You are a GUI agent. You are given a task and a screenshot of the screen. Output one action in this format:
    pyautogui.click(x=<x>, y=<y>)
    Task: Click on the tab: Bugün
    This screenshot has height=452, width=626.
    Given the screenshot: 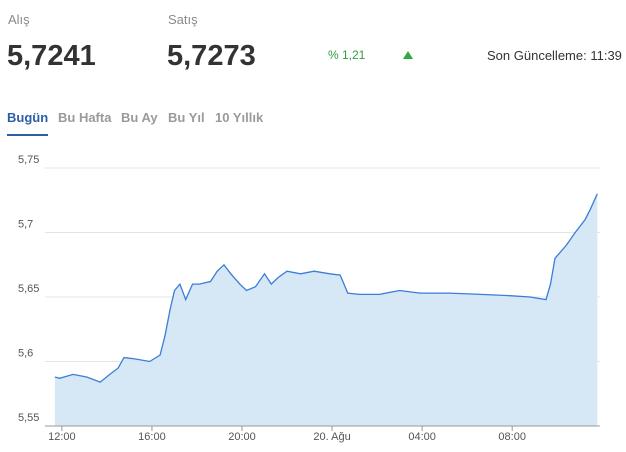 What is the action you would take?
    pyautogui.click(x=28, y=117)
    